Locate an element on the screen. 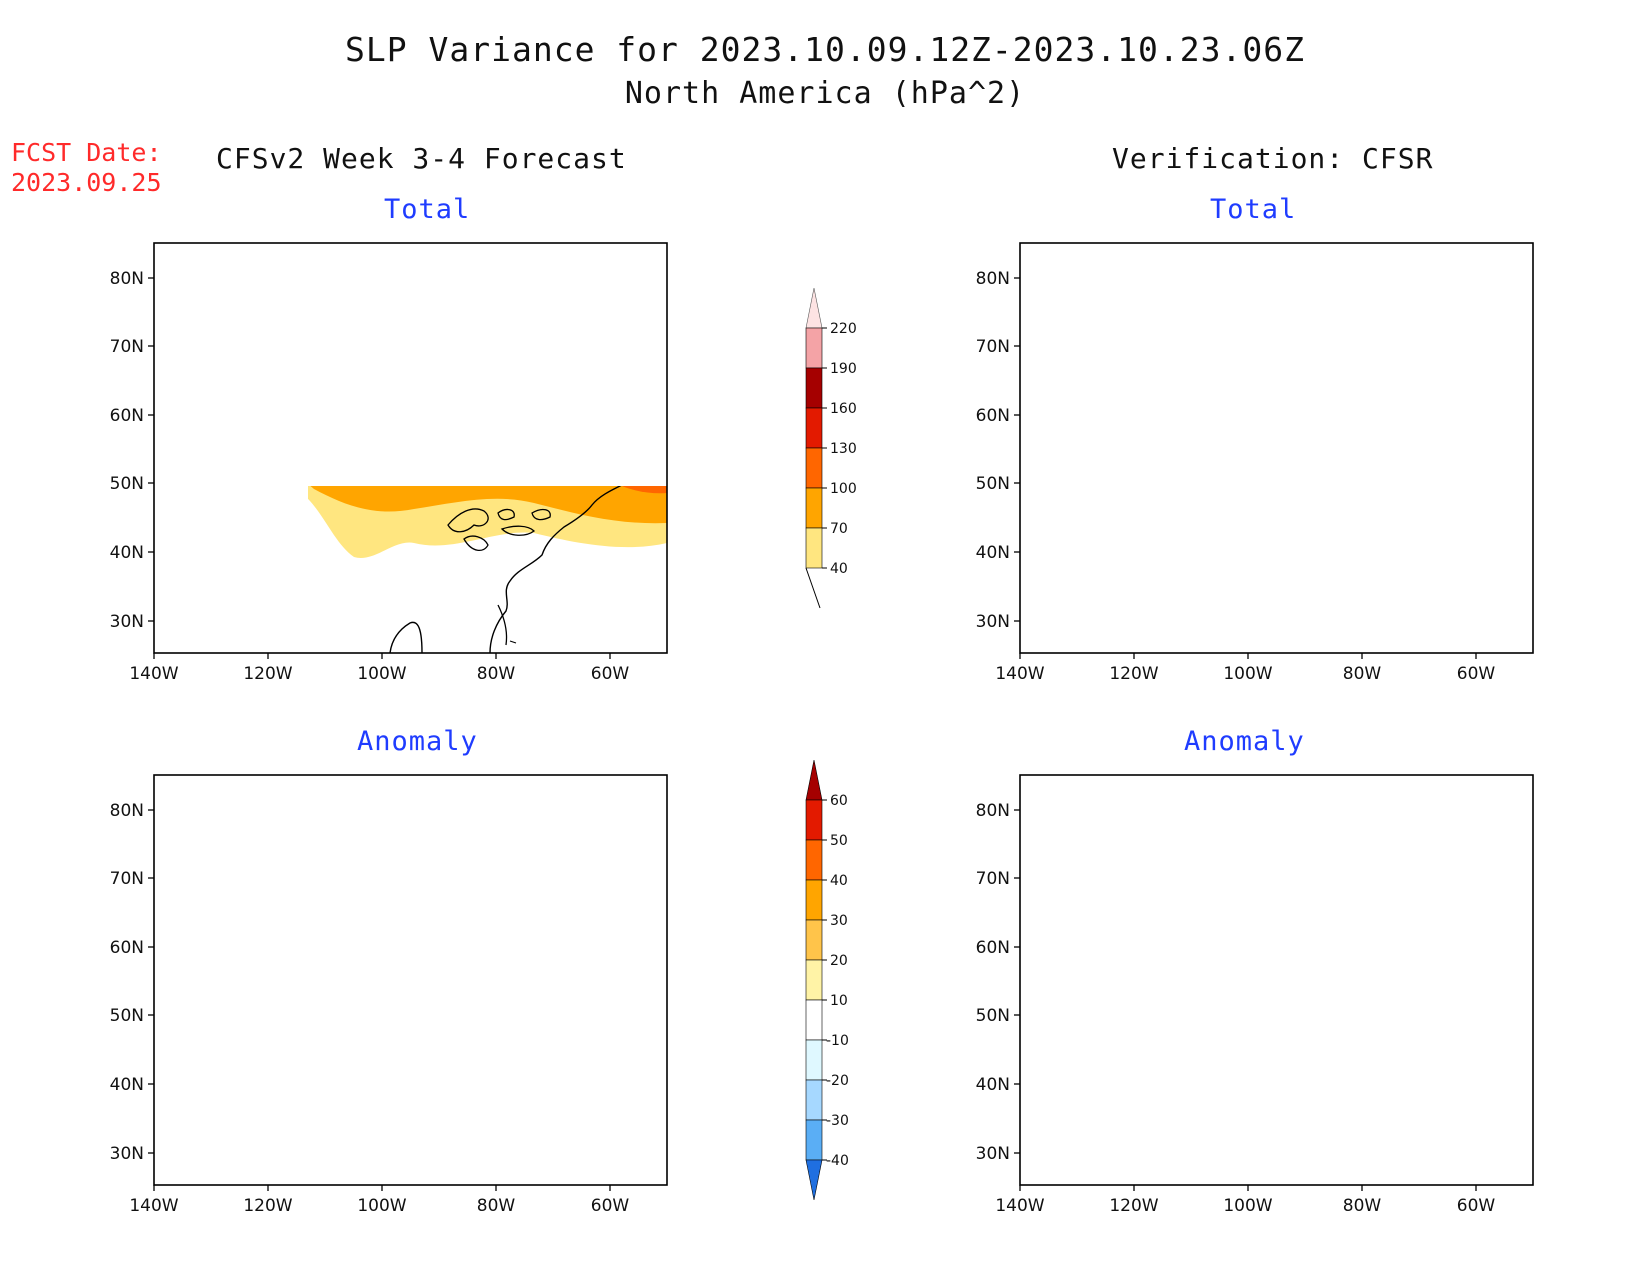  colorbar-total-cap is located at coordinates (814, 308).